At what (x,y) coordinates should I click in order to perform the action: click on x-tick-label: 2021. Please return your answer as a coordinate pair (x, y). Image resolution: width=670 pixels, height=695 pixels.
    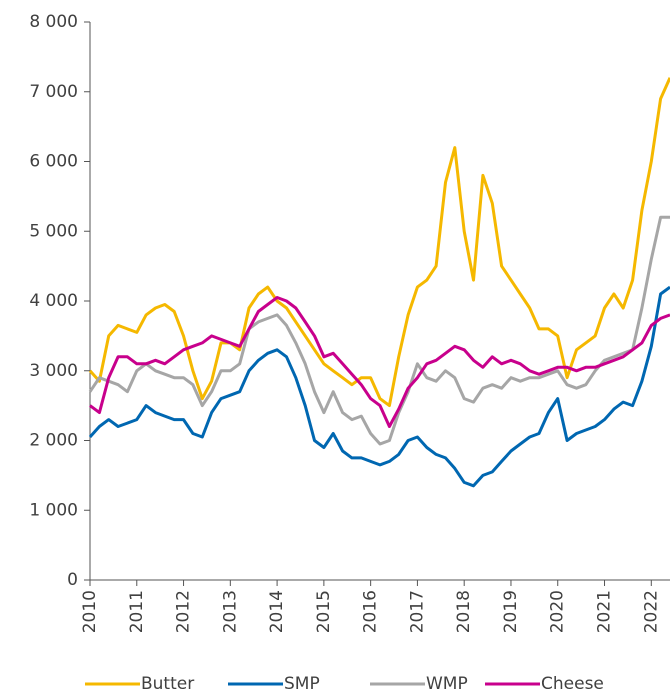
    Looking at the image, I should click on (605, 611).